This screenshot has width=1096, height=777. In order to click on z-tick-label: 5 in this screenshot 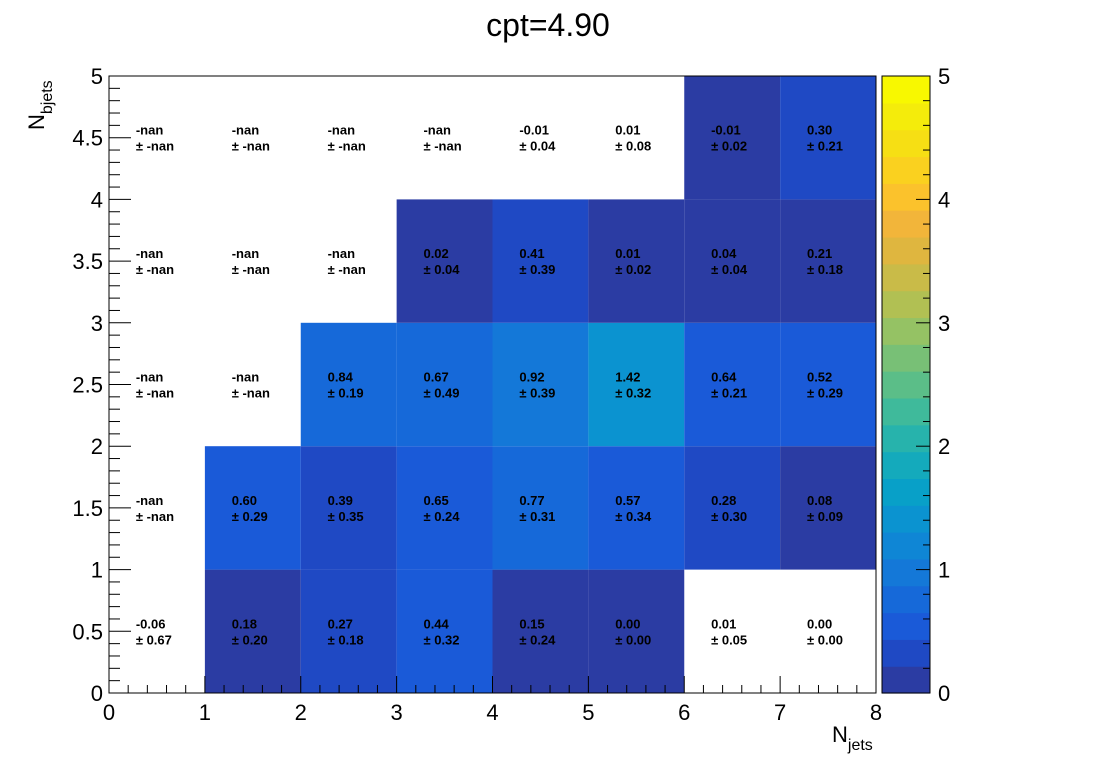, I will do `click(944, 76)`.